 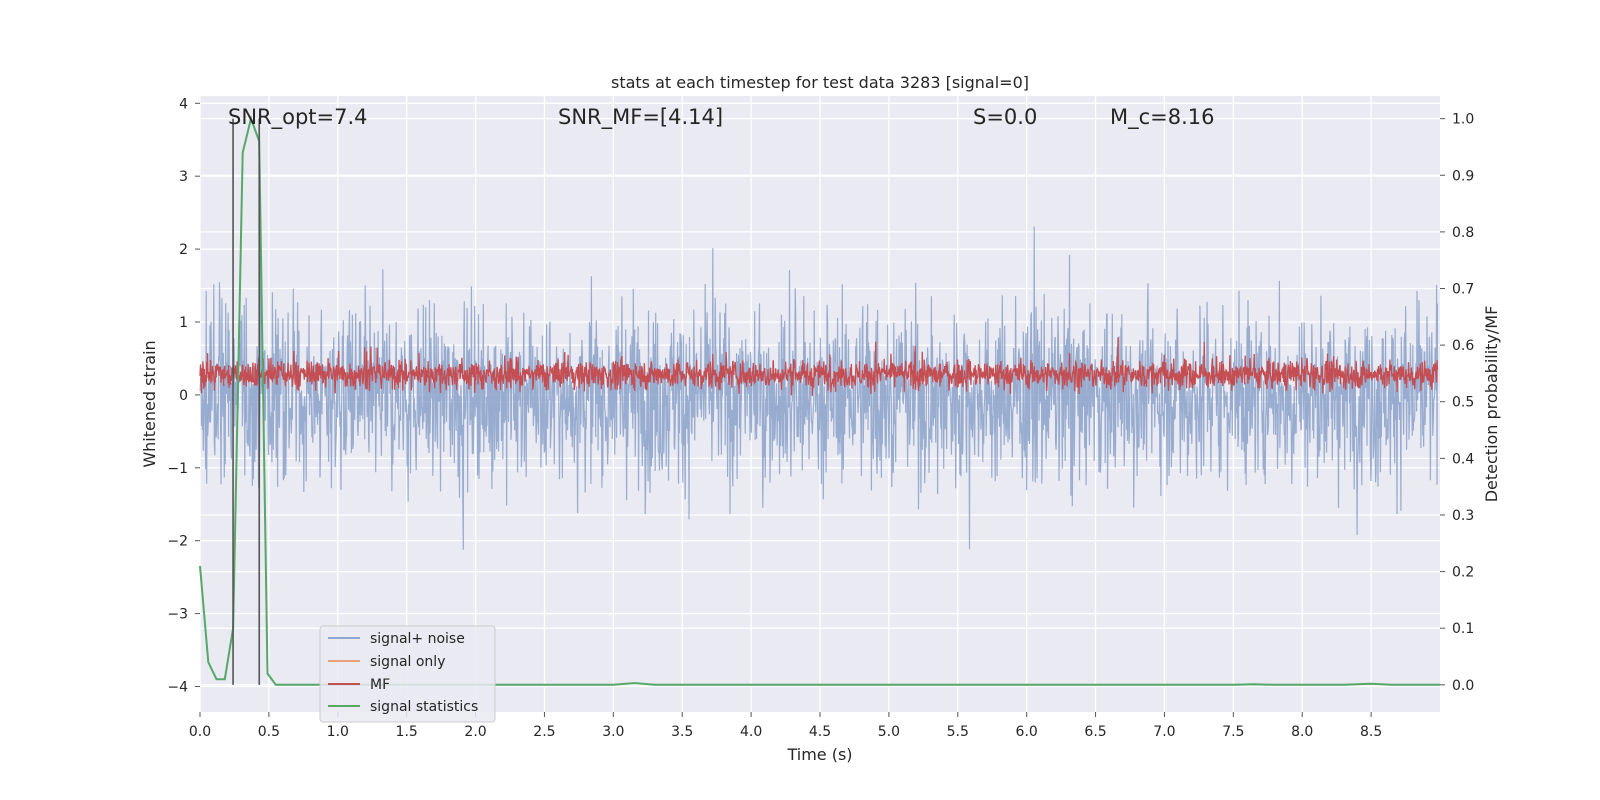 What do you see at coordinates (200, 732) in the screenshot?
I see `x-tick-label: 0.0` at bounding box center [200, 732].